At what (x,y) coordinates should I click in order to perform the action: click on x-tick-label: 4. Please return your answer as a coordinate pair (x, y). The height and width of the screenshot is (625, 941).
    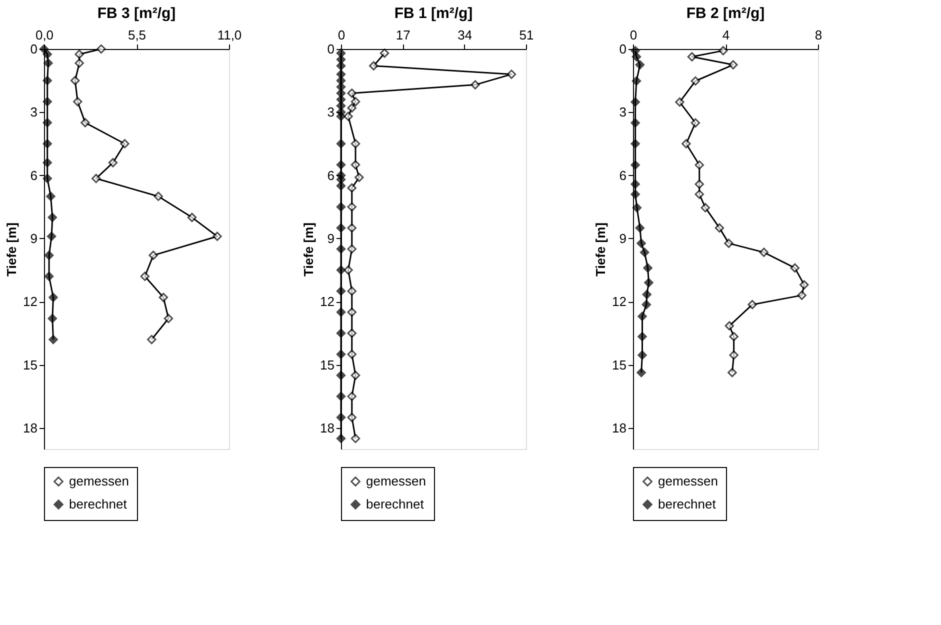
    Looking at the image, I should click on (726, 35).